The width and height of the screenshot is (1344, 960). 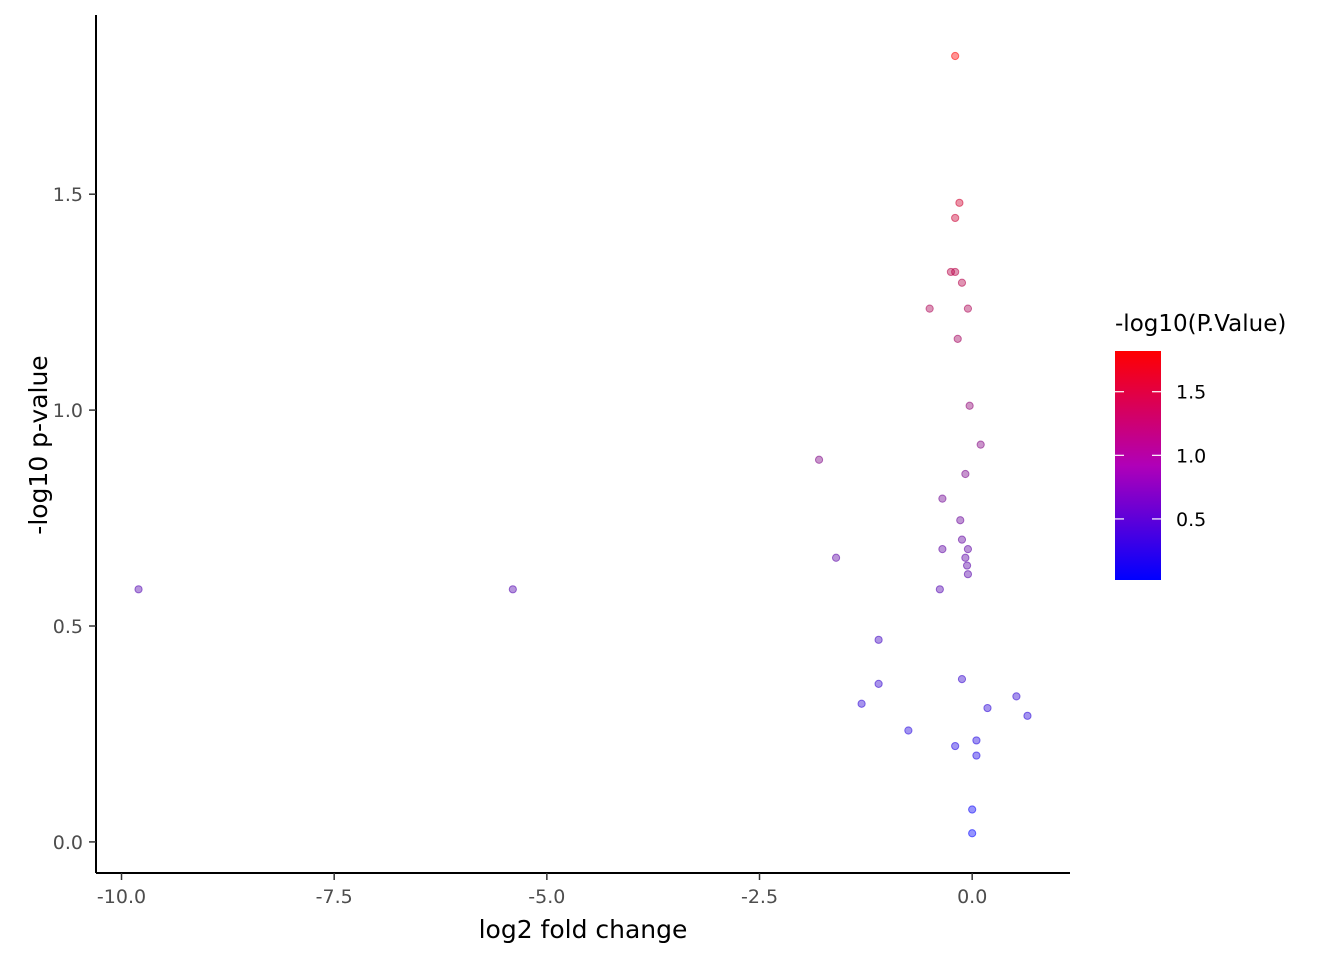 What do you see at coordinates (68, 195) in the screenshot?
I see `y-tick-label: 1.5` at bounding box center [68, 195].